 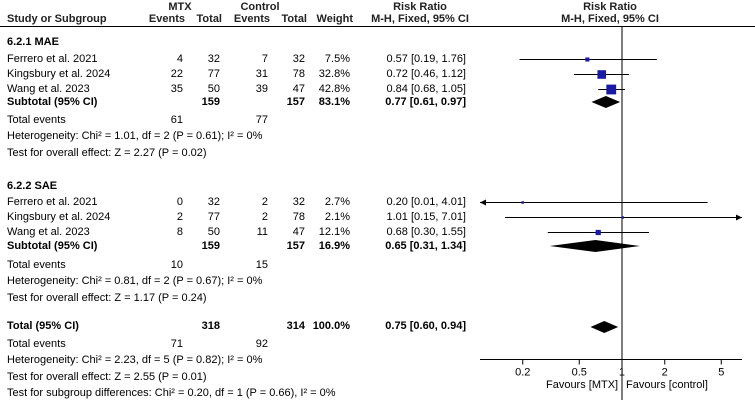 I want to click on subtotal-weight: 83.1%, so click(x=334, y=102).